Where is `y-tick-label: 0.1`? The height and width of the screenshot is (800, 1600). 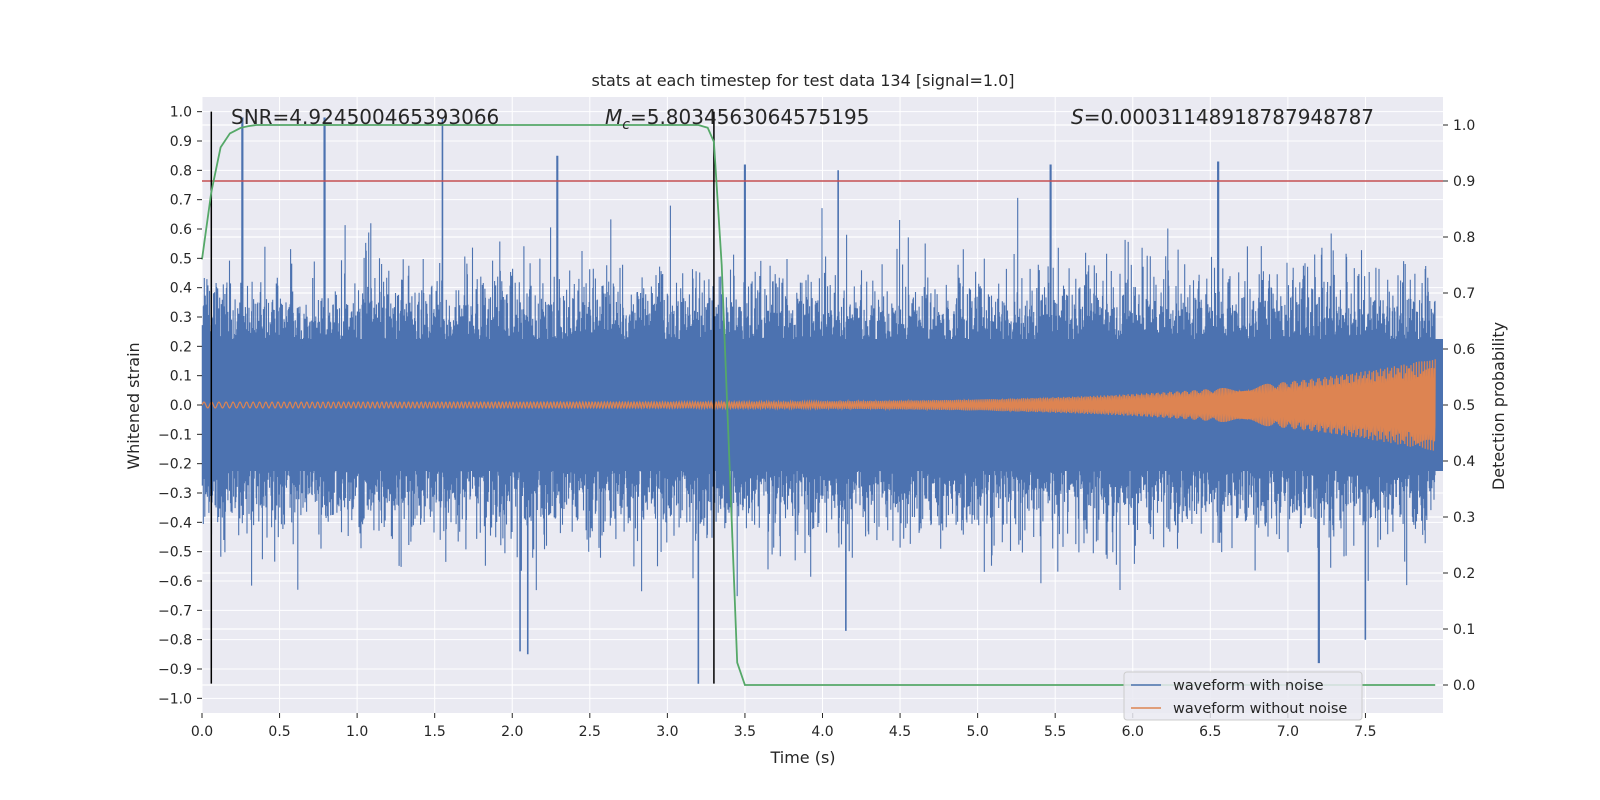 y-tick-label: 0.1 is located at coordinates (181, 377).